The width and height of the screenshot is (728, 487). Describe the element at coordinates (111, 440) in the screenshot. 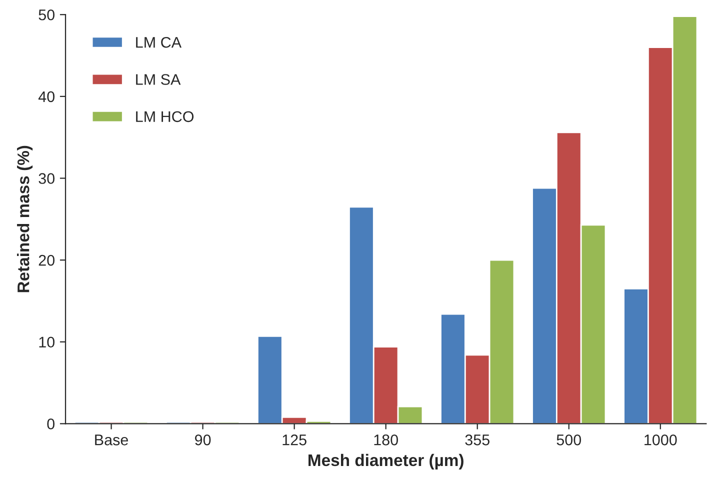

I see `x-tick-label: Base` at that location.